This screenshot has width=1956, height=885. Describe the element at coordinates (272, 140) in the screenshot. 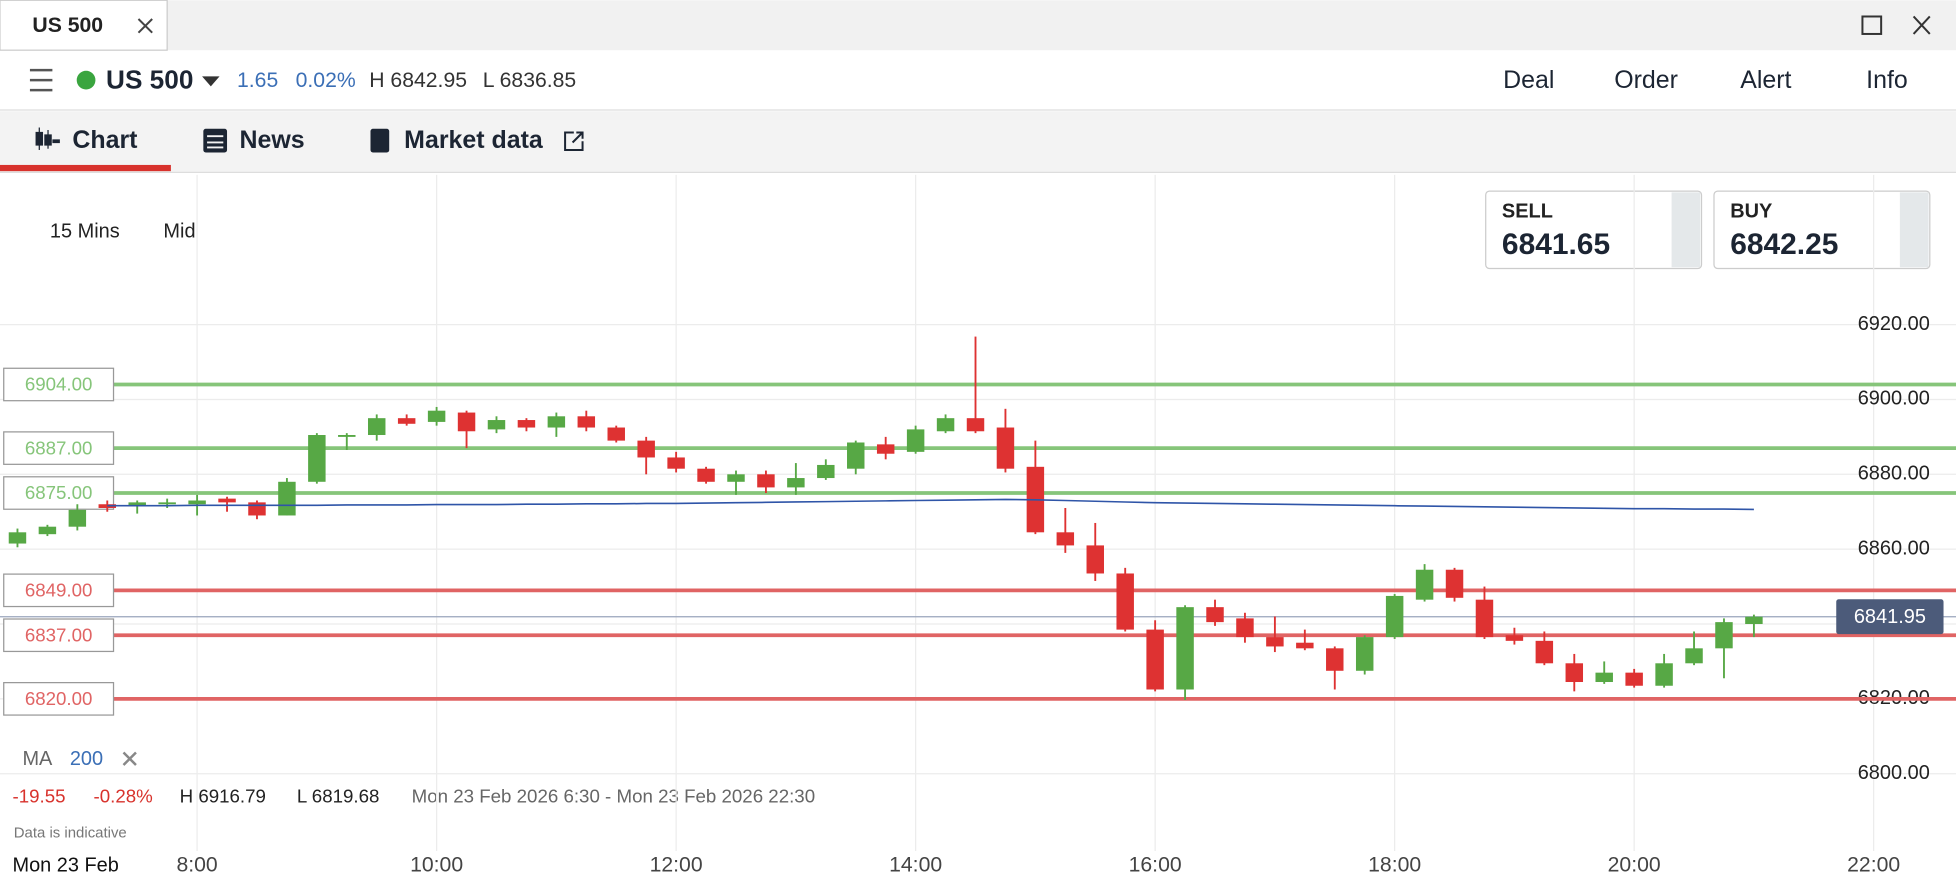

I see `nav-tab: News` at that location.